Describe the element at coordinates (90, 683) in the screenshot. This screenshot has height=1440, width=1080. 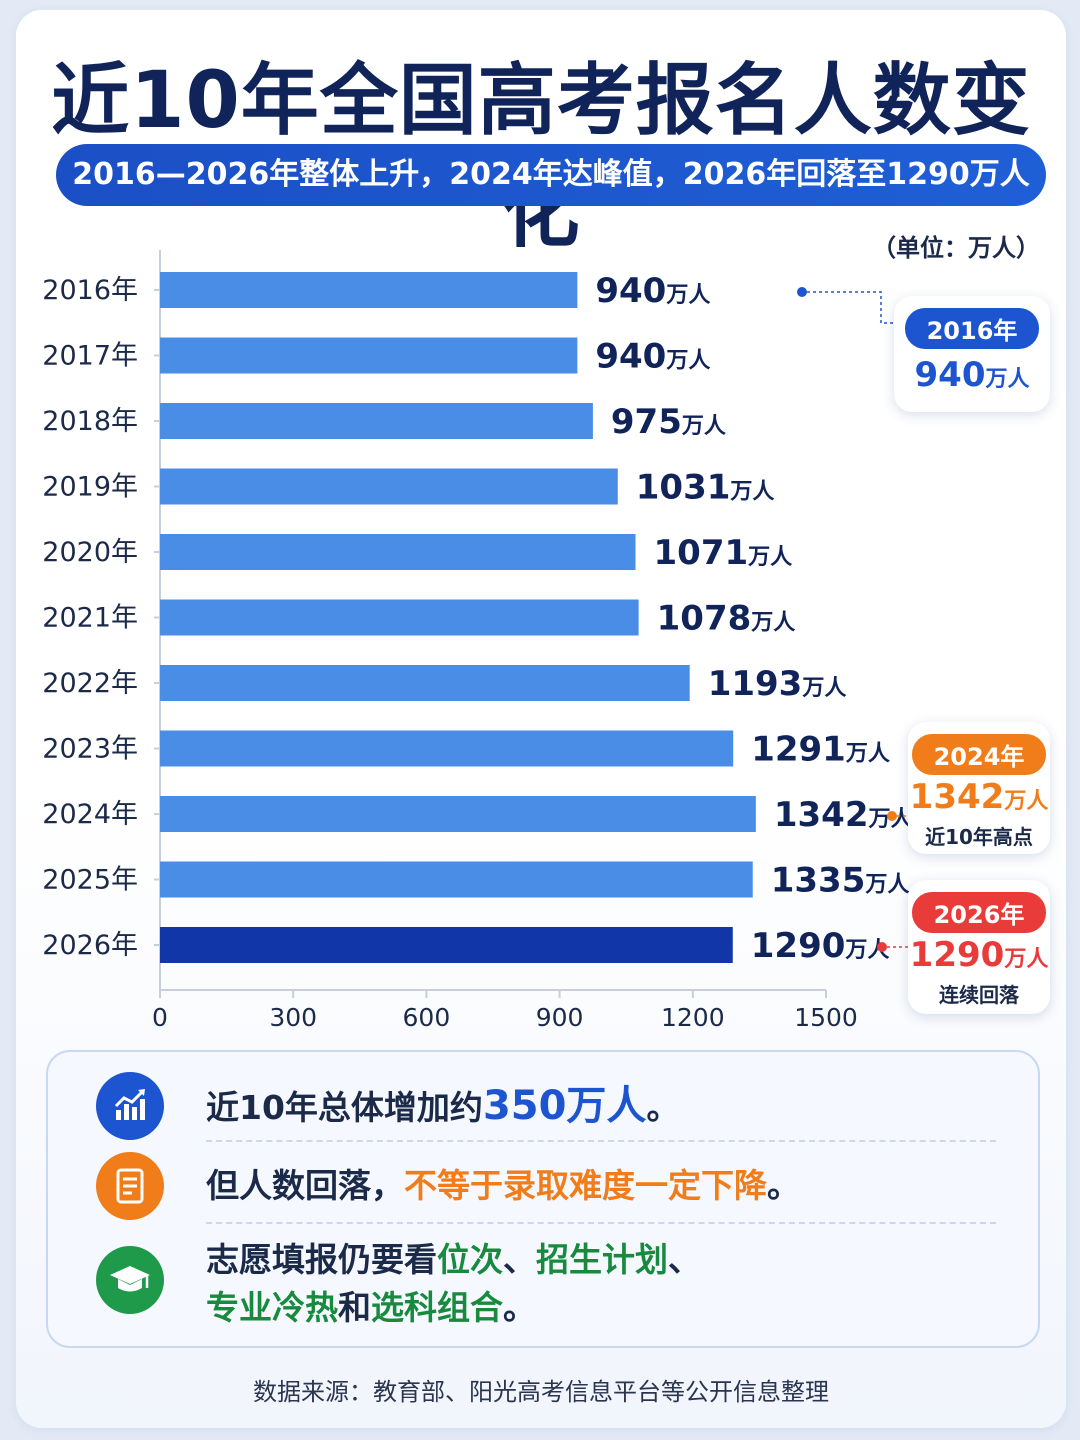
I see `category-label: 2022年` at that location.